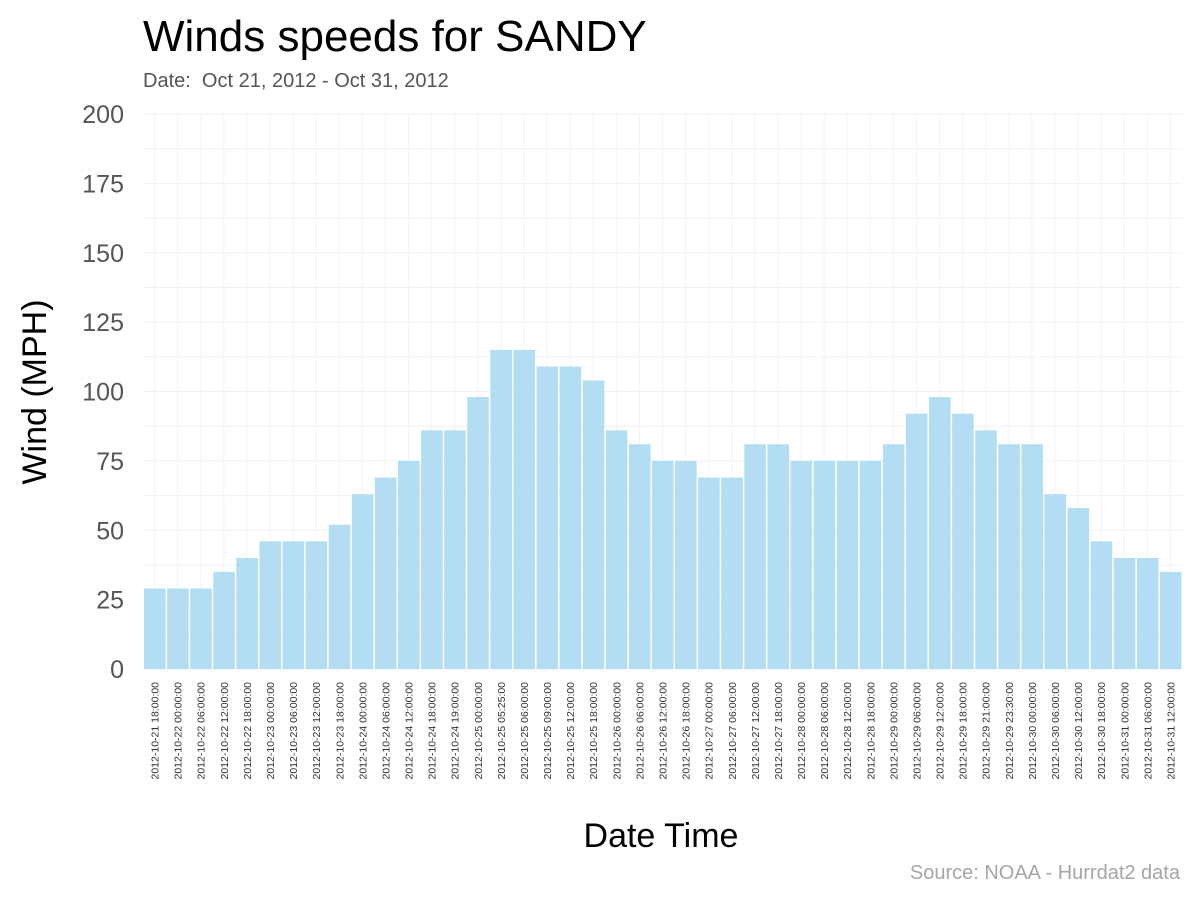 The height and width of the screenshot is (900, 1200). What do you see at coordinates (571, 731) in the screenshot?
I see `x-tick-label: 2012-10-25 12:00:00` at bounding box center [571, 731].